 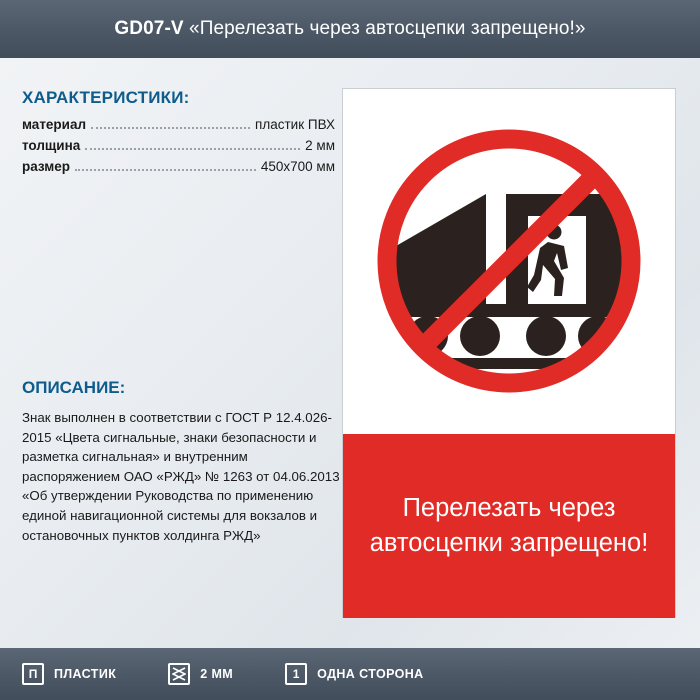 I want to click on sign-caption: Перелезать через автосцепки запрещено!, so click(x=509, y=525).